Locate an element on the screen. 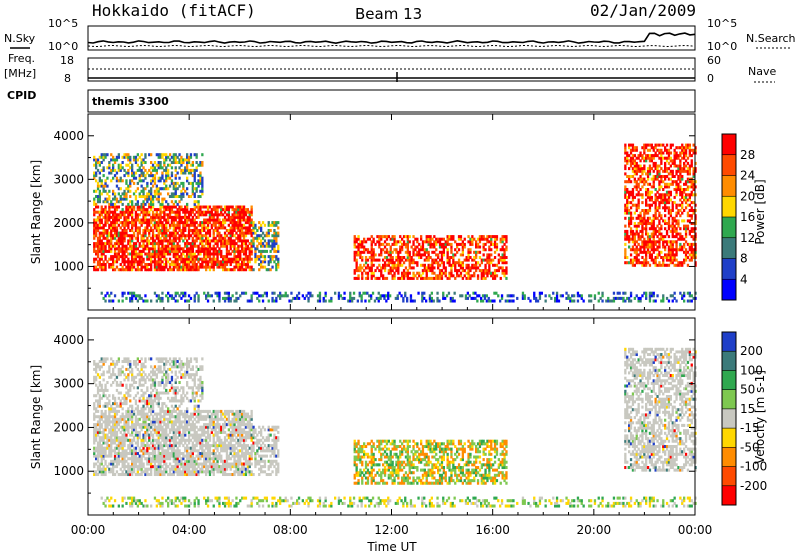 The height and width of the screenshot is (554, 800). freq-label-1: Freq. is located at coordinates (21, 58).